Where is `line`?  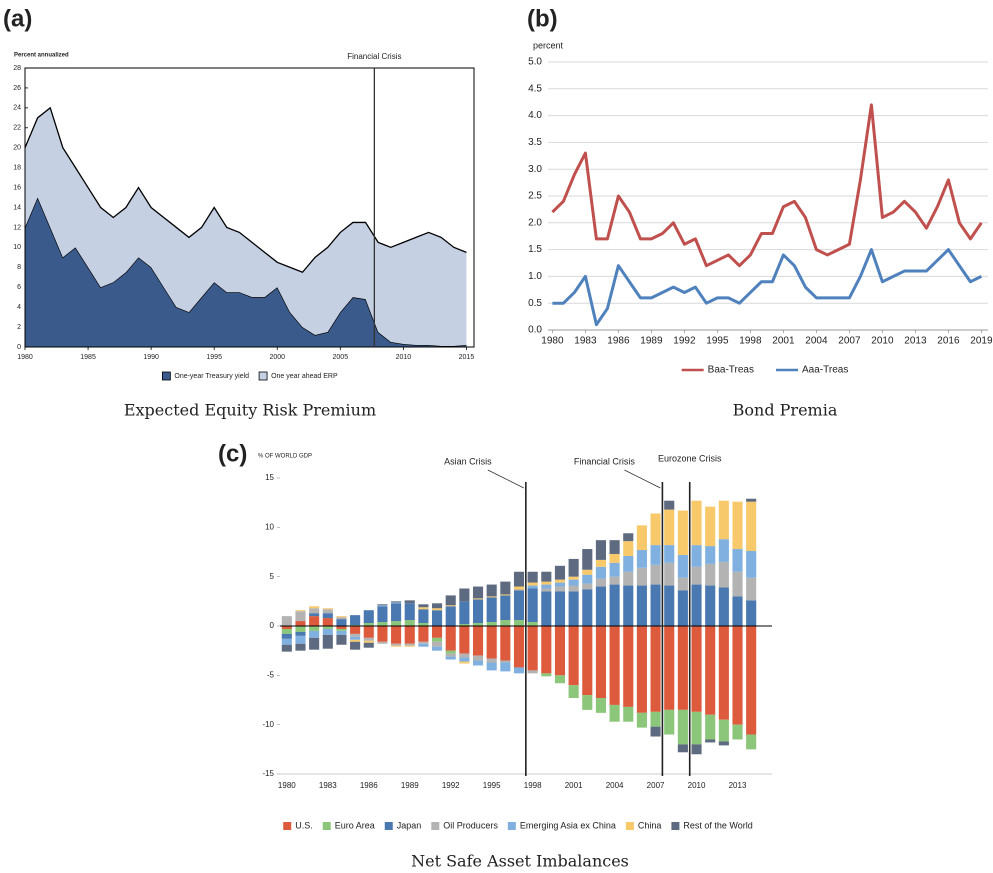 line is located at coordinates (767, 287).